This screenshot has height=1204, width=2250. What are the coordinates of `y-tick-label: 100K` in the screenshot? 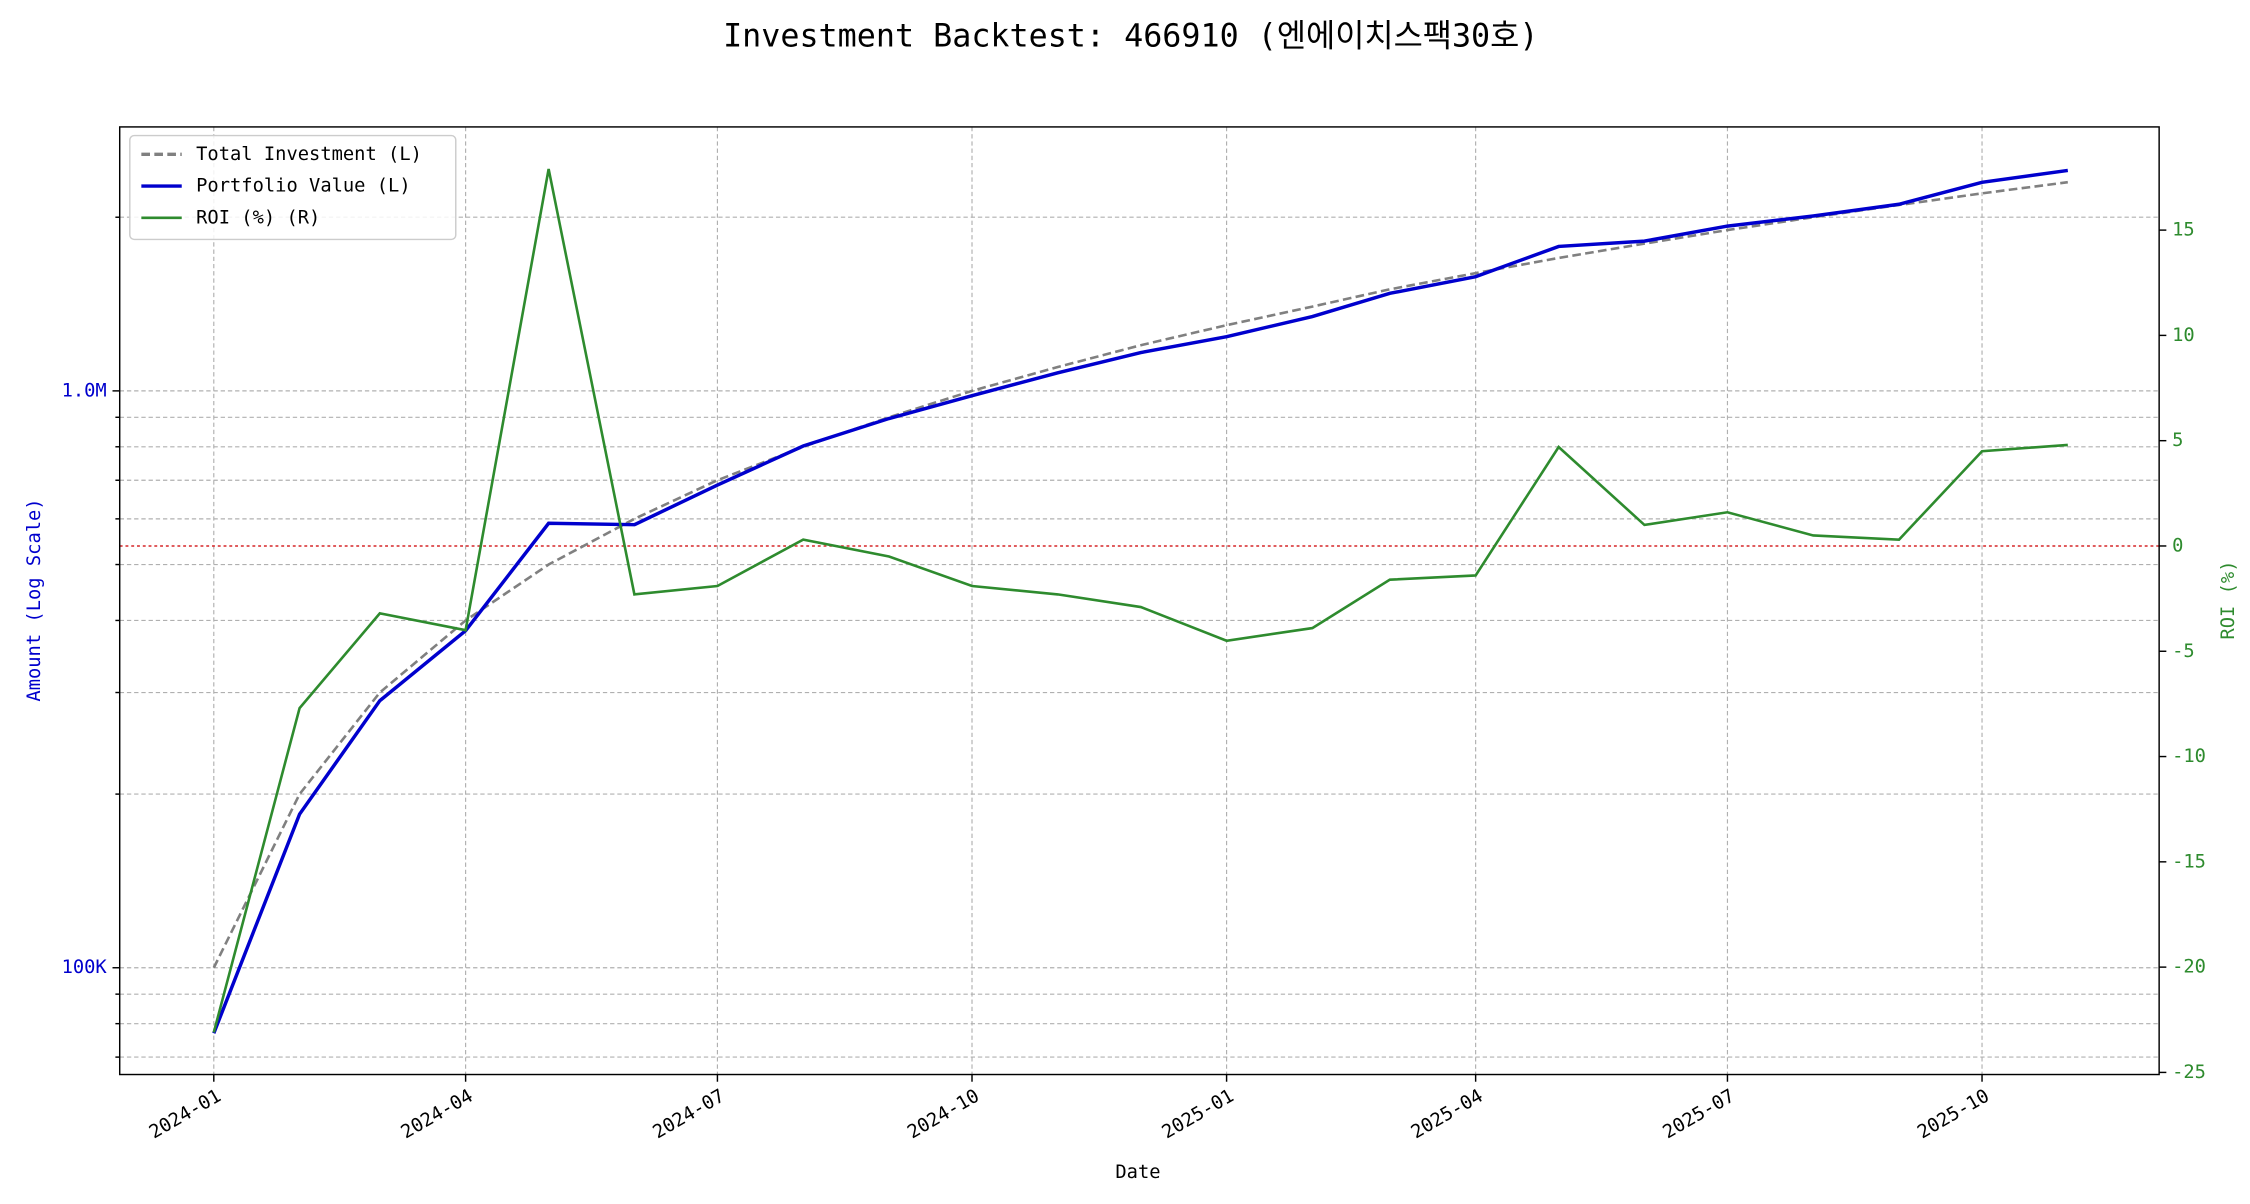 It's located at (85, 967).